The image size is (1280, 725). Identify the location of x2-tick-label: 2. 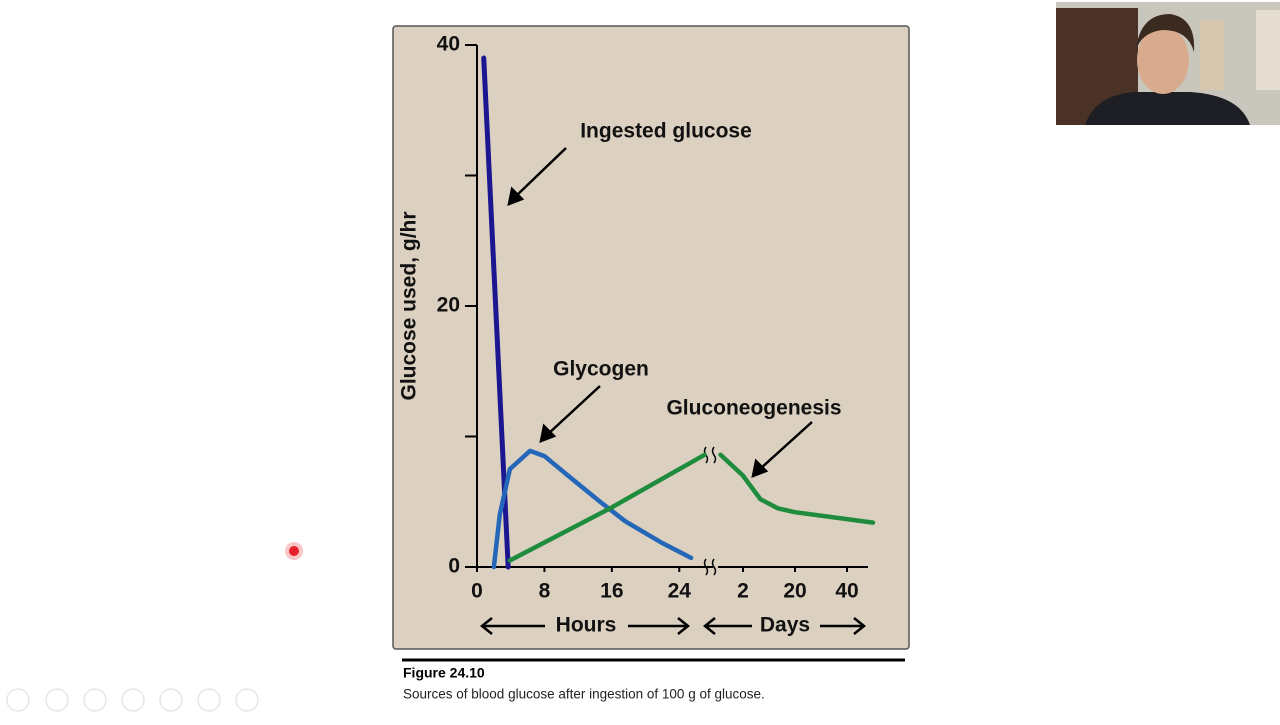
(743, 591).